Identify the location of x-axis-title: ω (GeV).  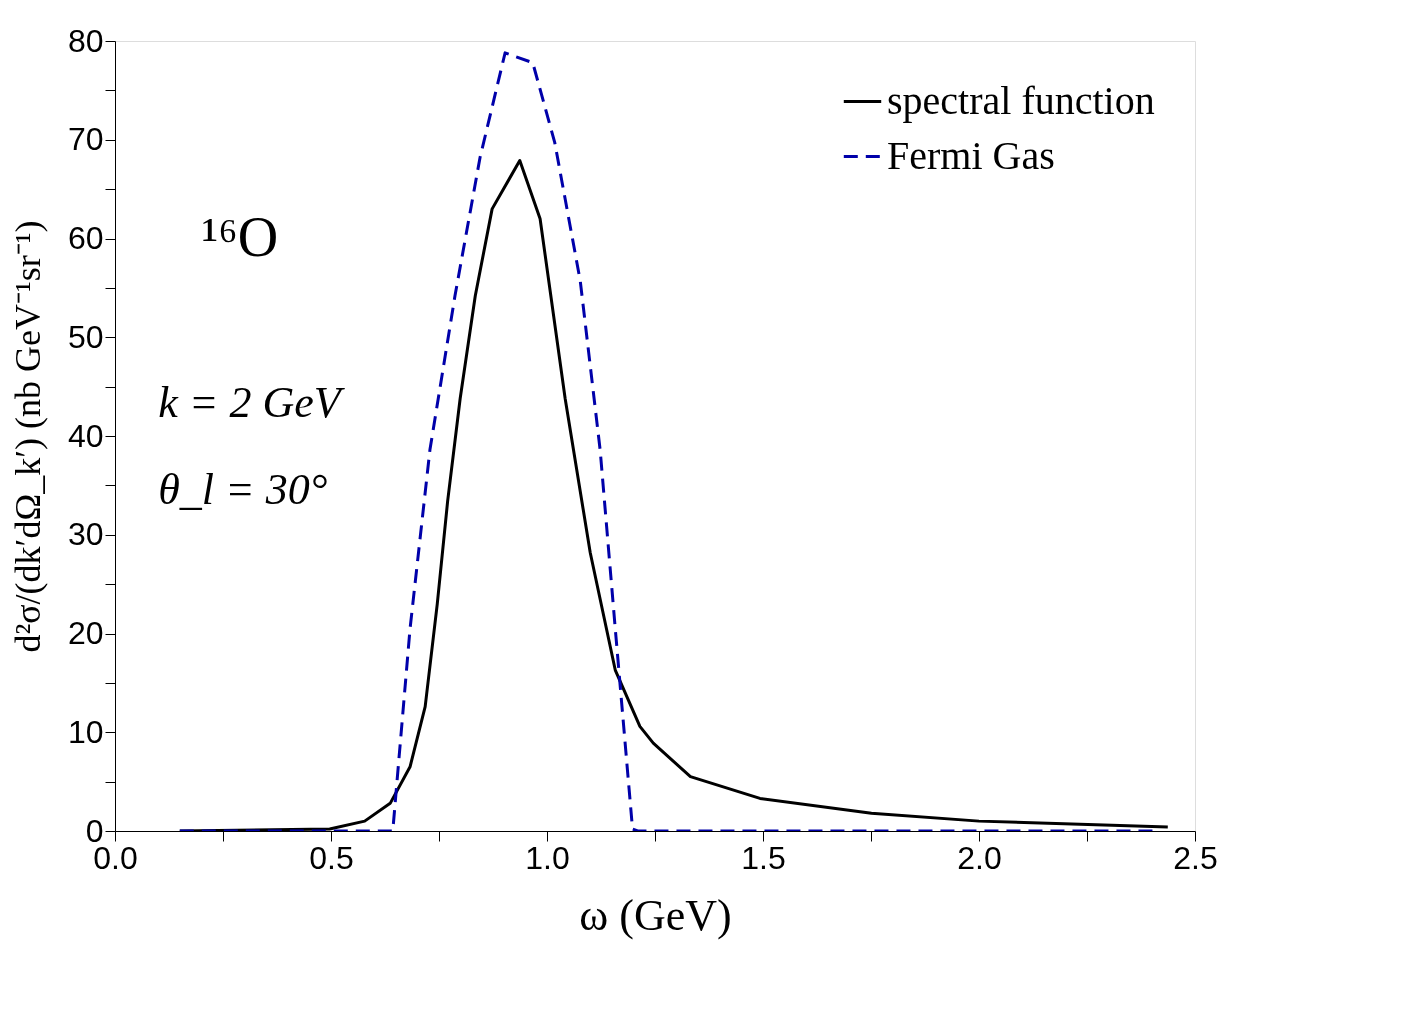
(655, 915).